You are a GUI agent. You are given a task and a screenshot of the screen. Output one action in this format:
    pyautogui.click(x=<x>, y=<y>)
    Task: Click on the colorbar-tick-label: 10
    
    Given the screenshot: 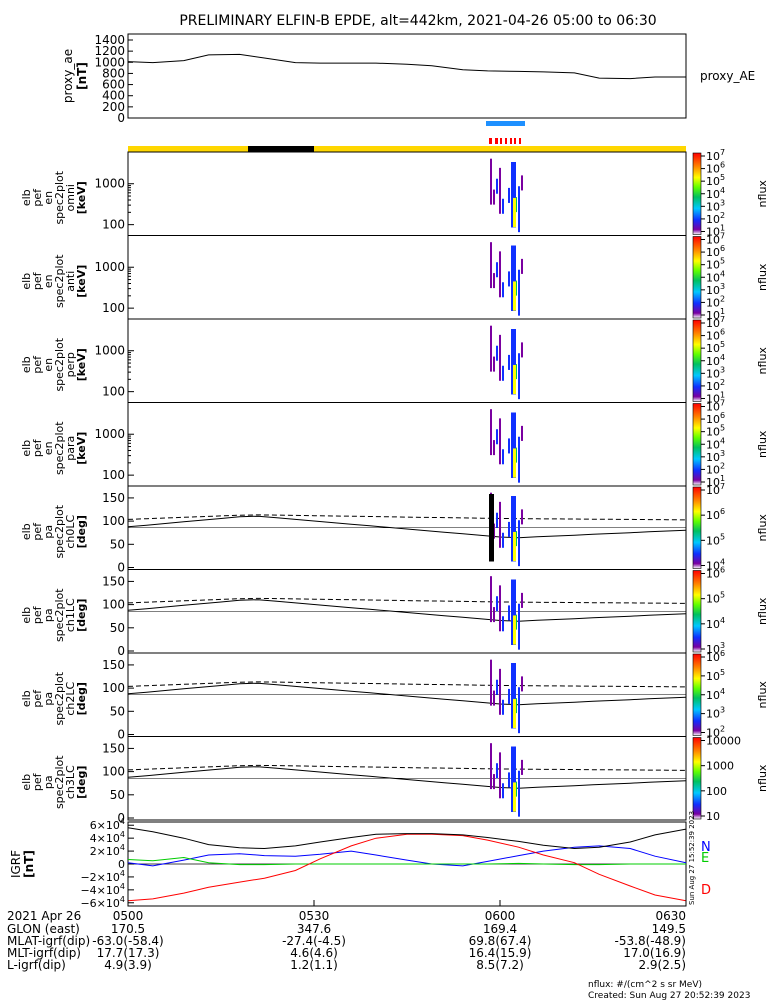 What is the action you would take?
    pyautogui.click(x=713, y=816)
    